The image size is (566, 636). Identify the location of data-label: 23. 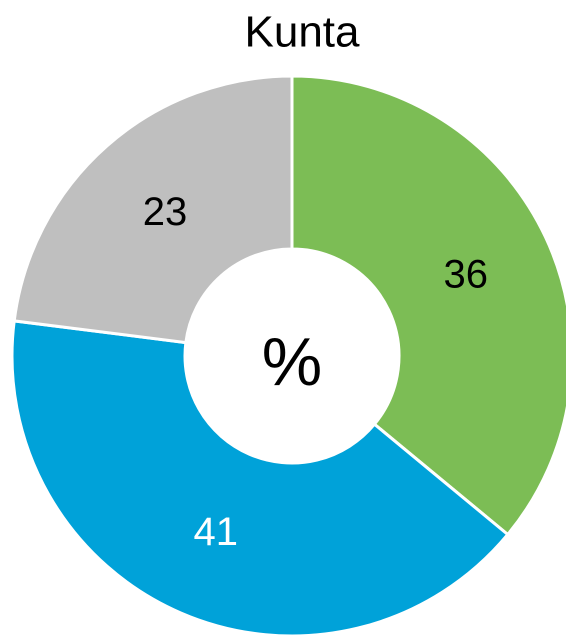
(165, 212).